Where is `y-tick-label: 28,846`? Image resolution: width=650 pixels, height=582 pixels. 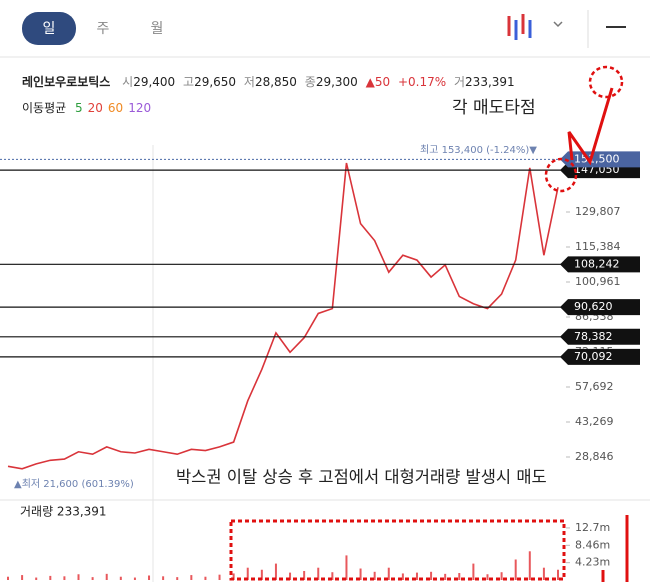 y-tick-label: 28,846 is located at coordinates (594, 456).